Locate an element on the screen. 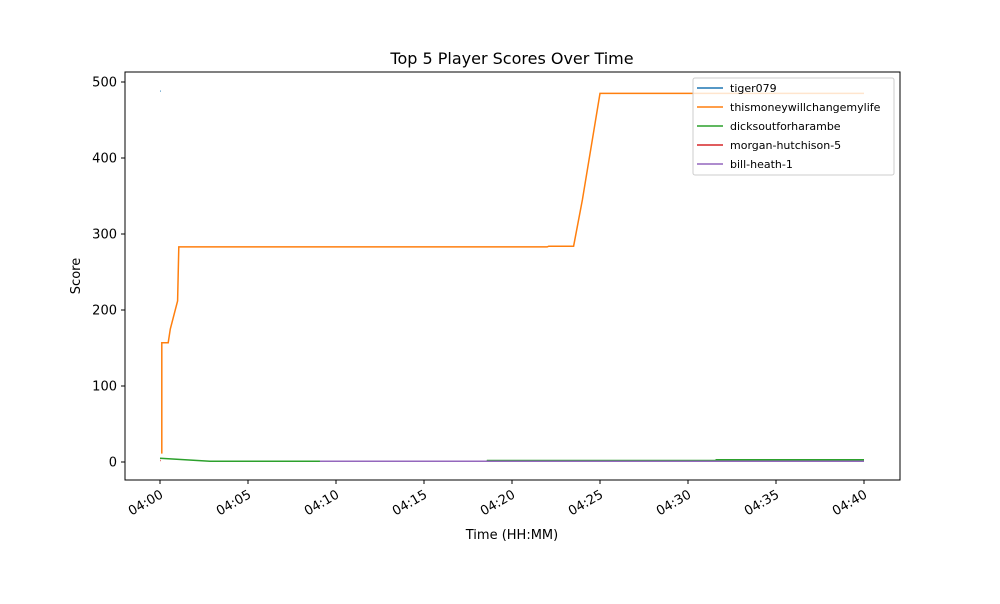 This screenshot has width=1000, height=604. x-tick-label: 04:30 is located at coordinates (674, 503).